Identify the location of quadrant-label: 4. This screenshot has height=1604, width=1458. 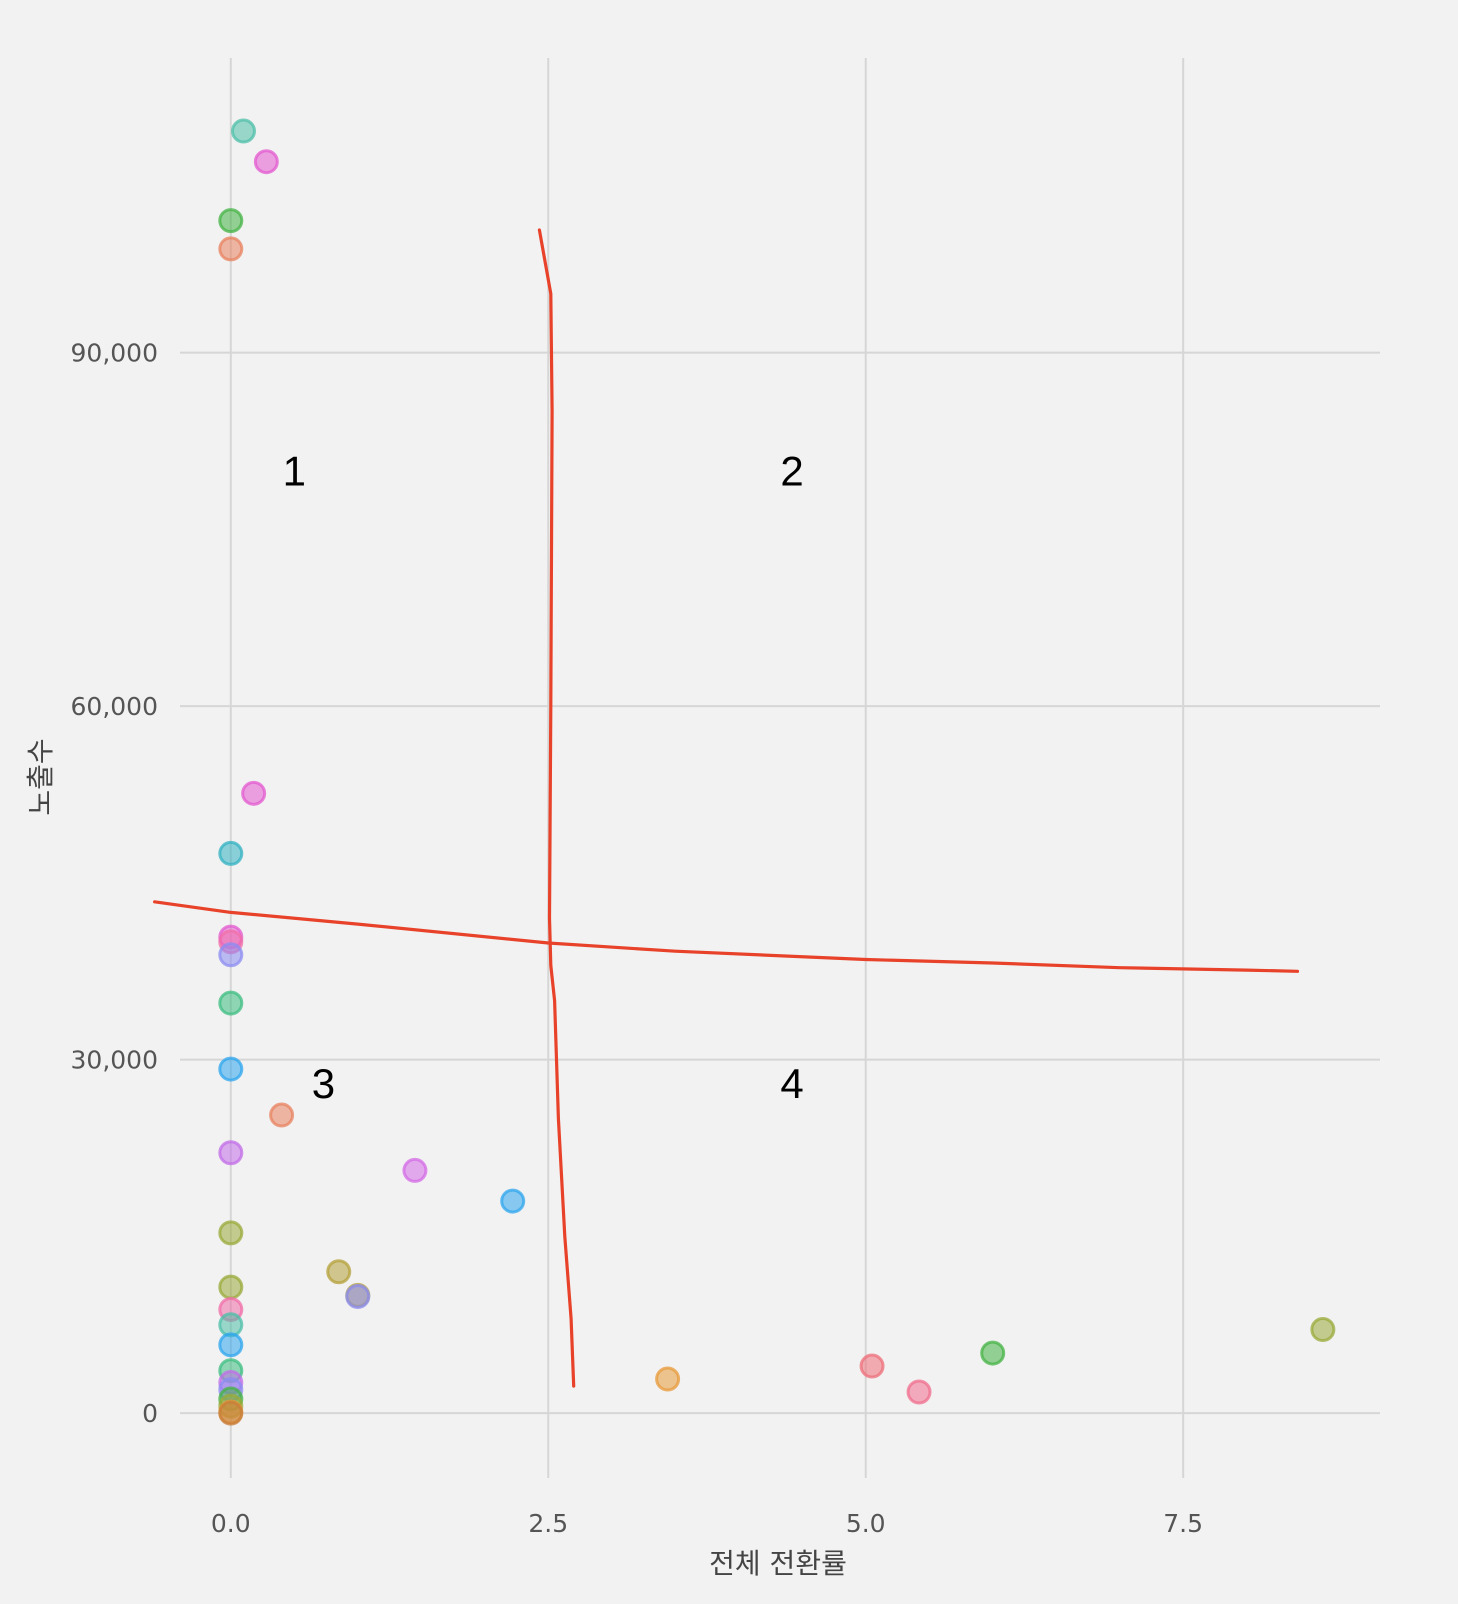
(791, 1083).